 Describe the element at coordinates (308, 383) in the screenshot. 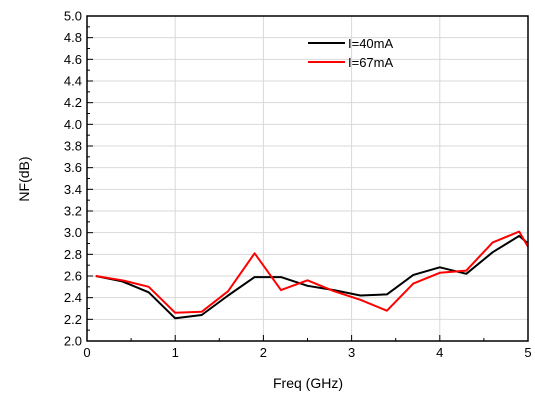

I see `x-axis-label: Freq (GHz)` at that location.